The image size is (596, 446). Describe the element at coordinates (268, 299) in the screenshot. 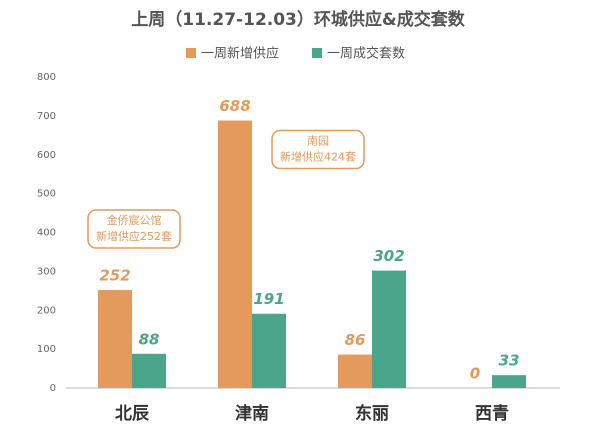

I see `value-label: 191` at that location.